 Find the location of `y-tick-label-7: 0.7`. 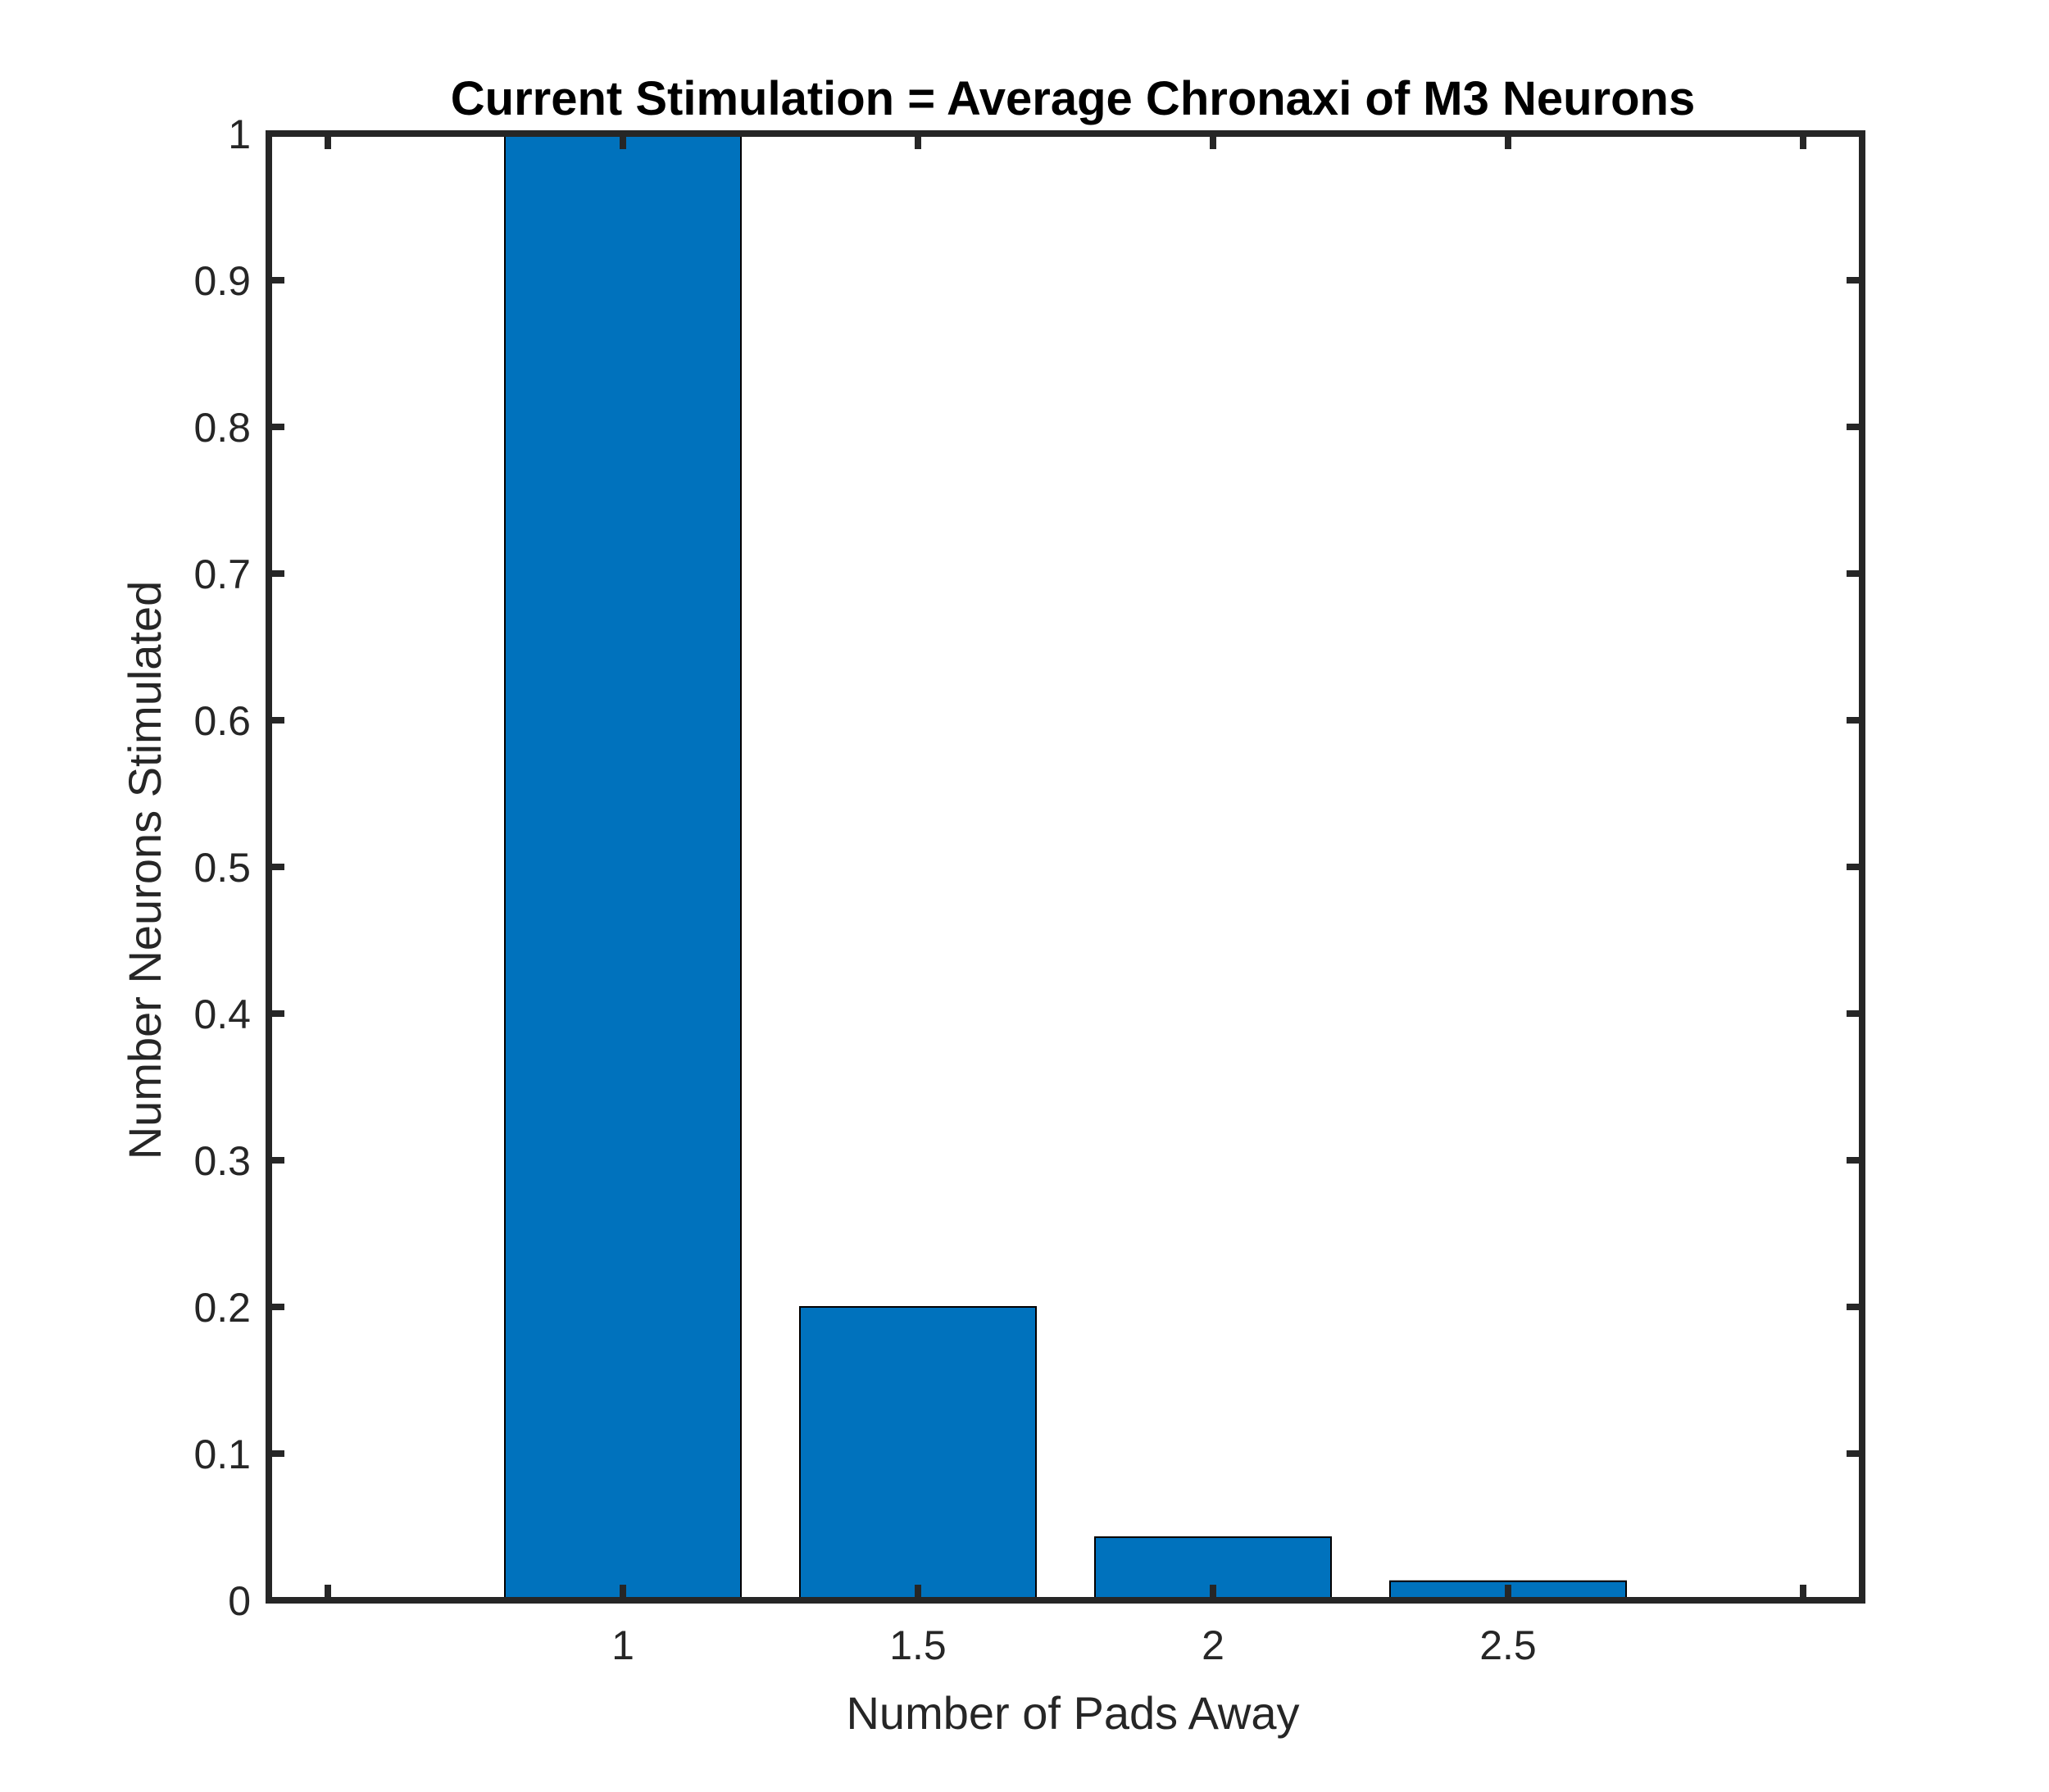

y-tick-label-7: 0.7 is located at coordinates (222, 574).